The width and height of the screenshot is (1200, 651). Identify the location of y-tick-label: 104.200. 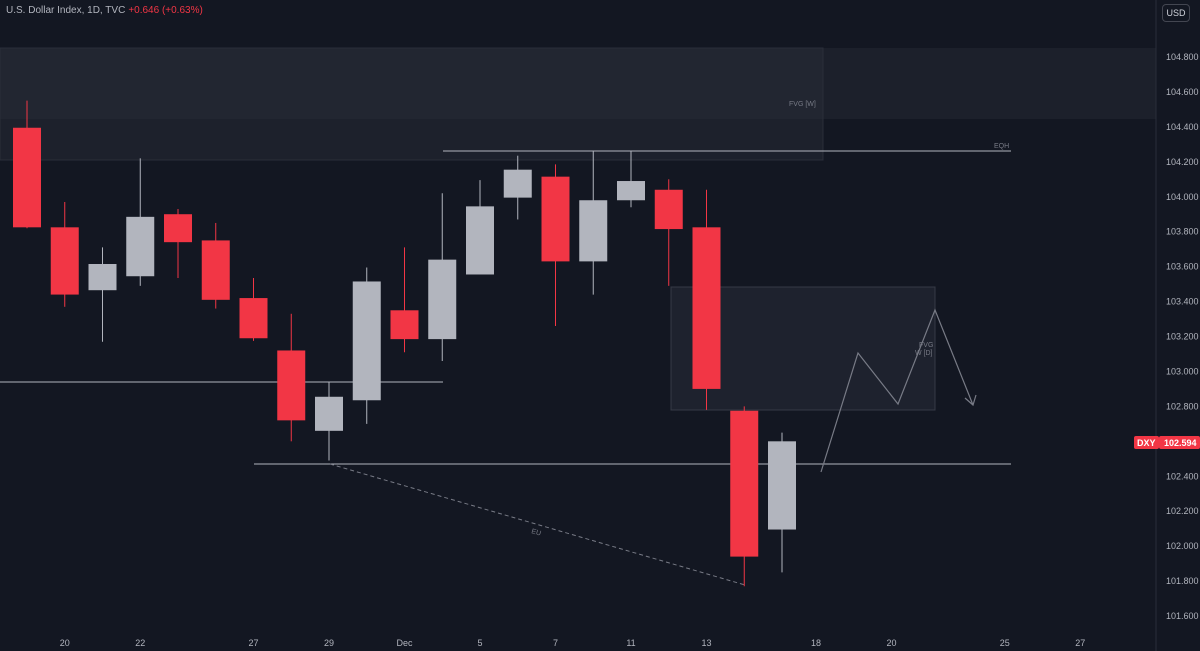
(1182, 162).